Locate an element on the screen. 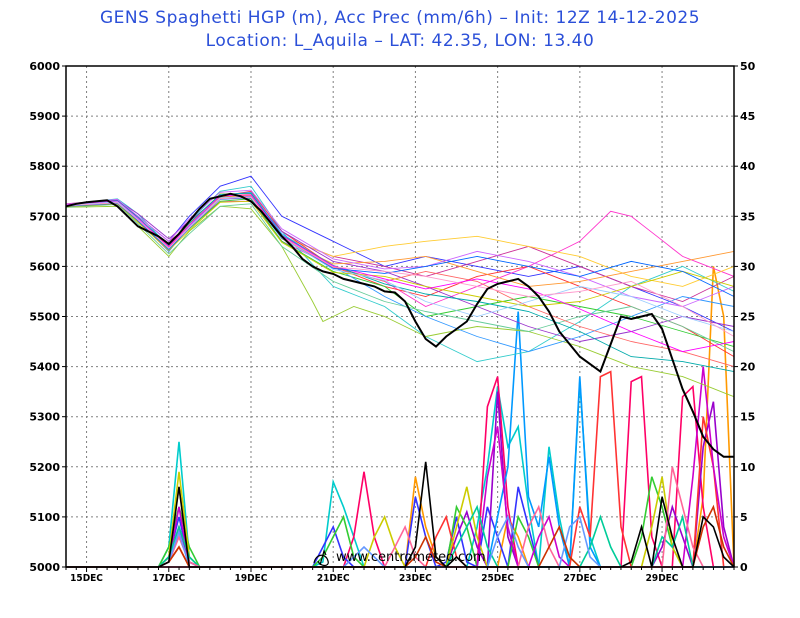  y-right-tick-label: 0 is located at coordinates (744, 567).